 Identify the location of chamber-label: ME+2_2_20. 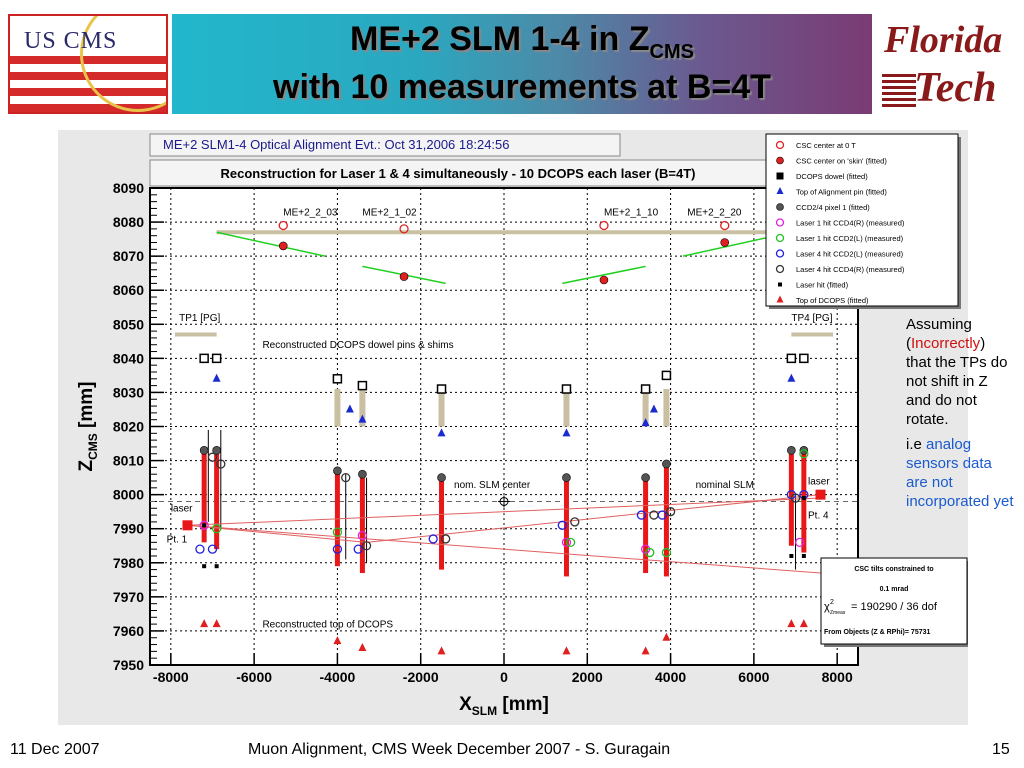
(714, 212).